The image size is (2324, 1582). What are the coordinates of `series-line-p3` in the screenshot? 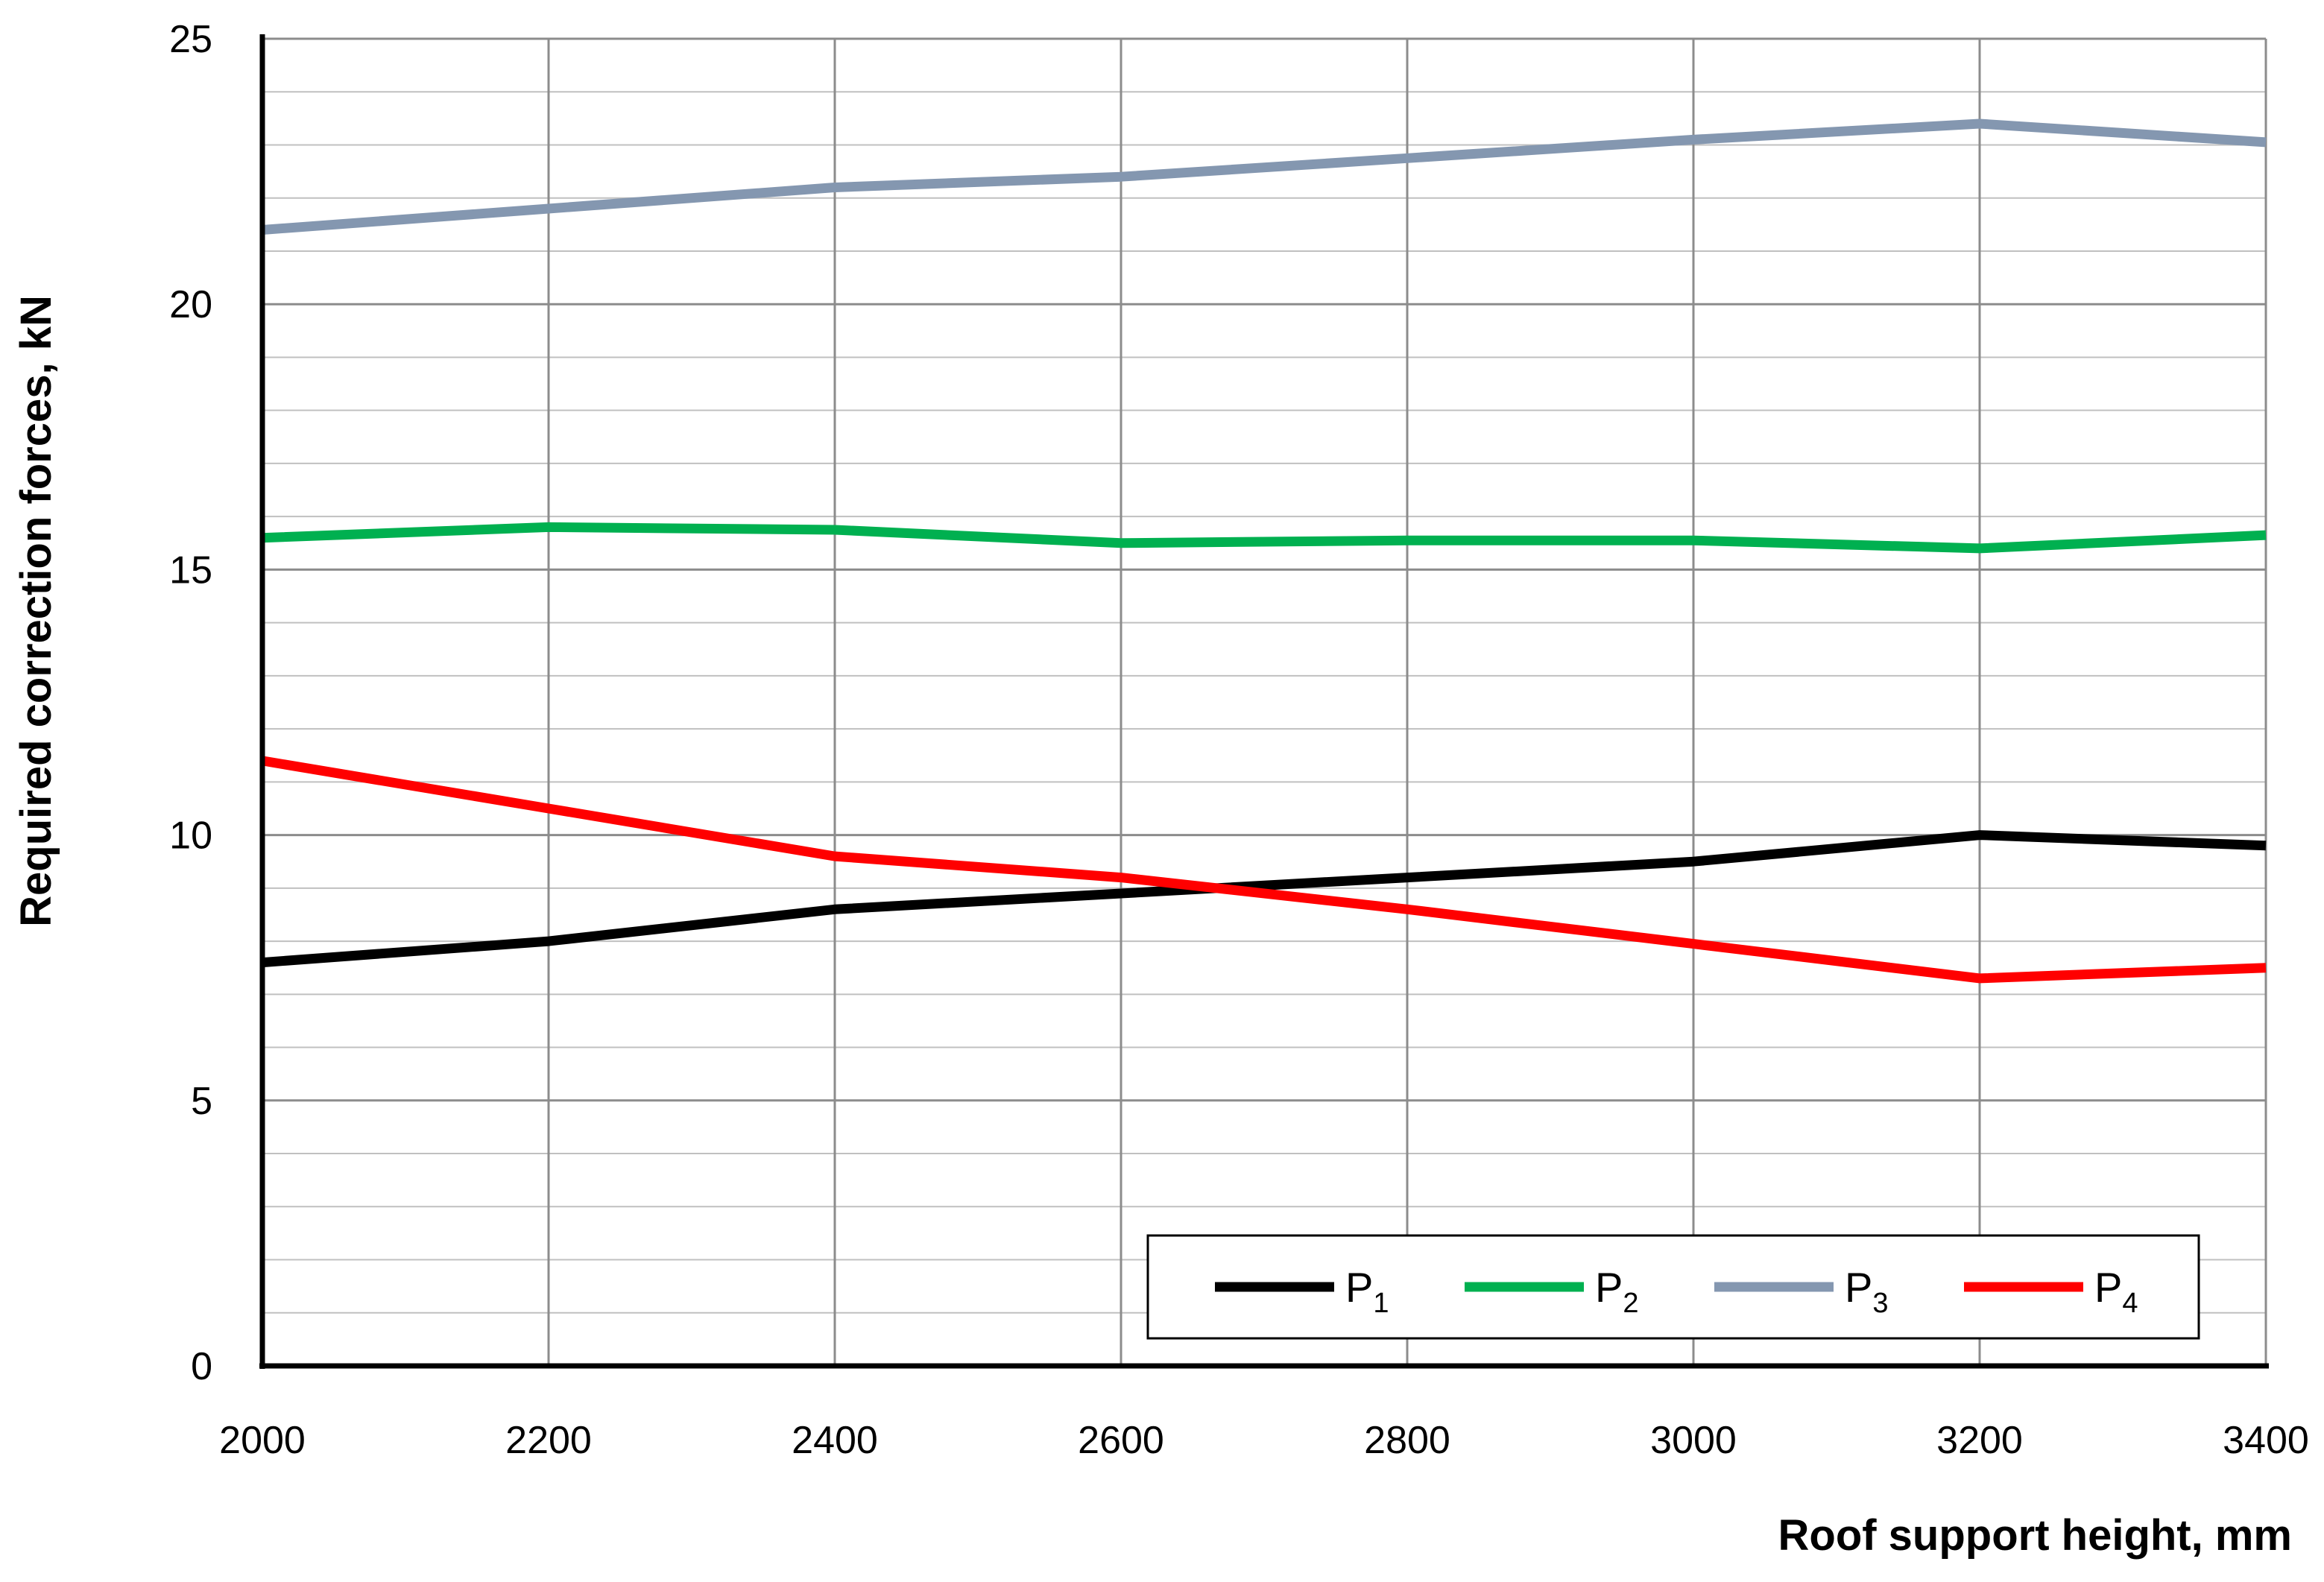 It's located at (1264, 176).